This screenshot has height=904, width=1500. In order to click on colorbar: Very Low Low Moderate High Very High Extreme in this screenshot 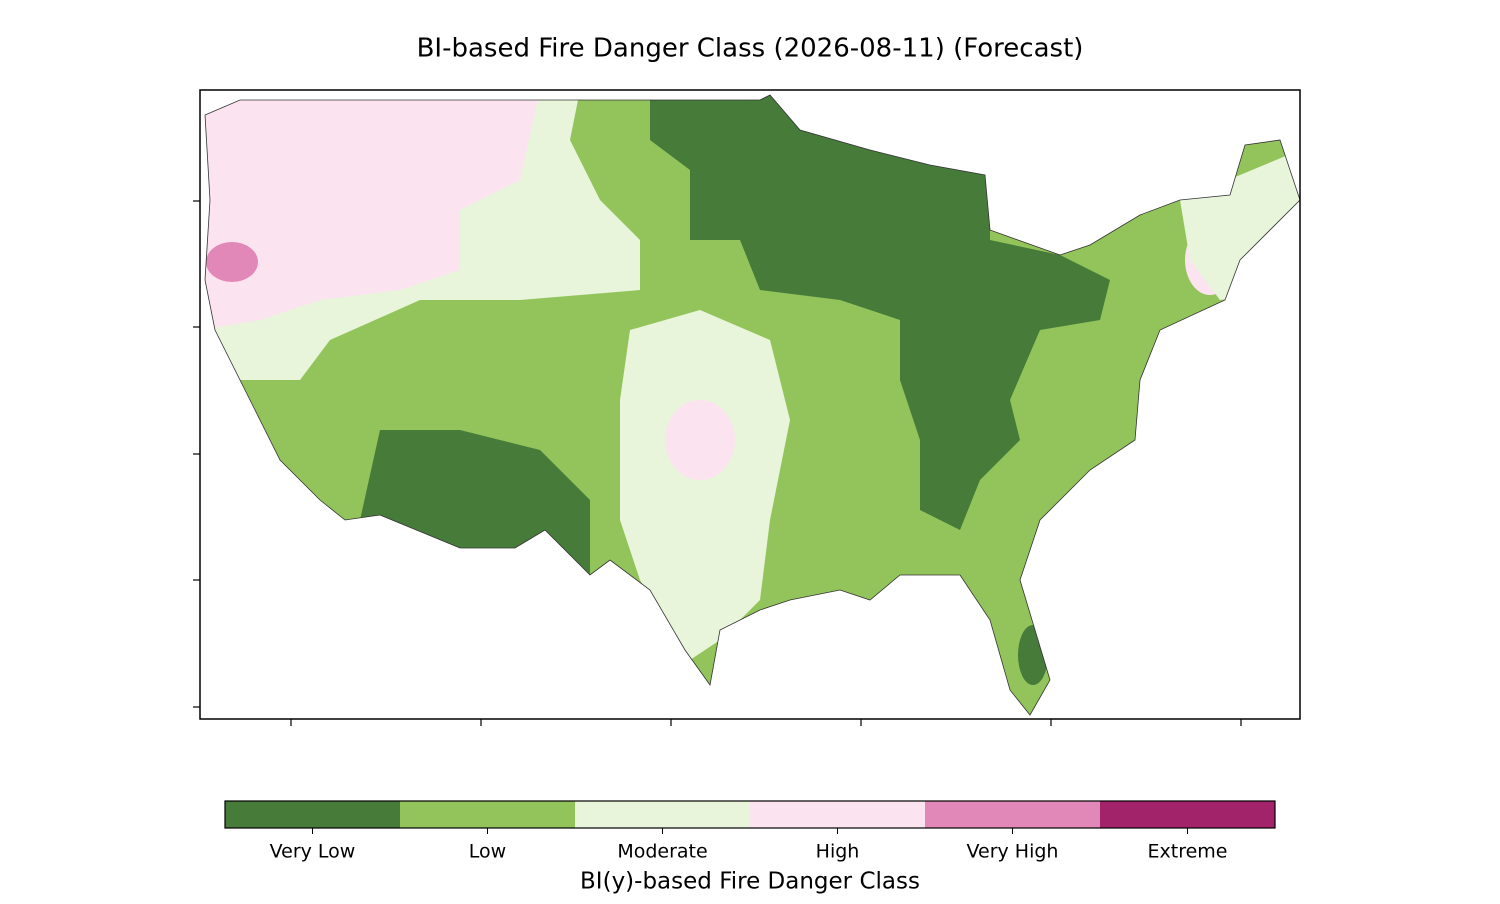, I will do `click(750, 831)`.